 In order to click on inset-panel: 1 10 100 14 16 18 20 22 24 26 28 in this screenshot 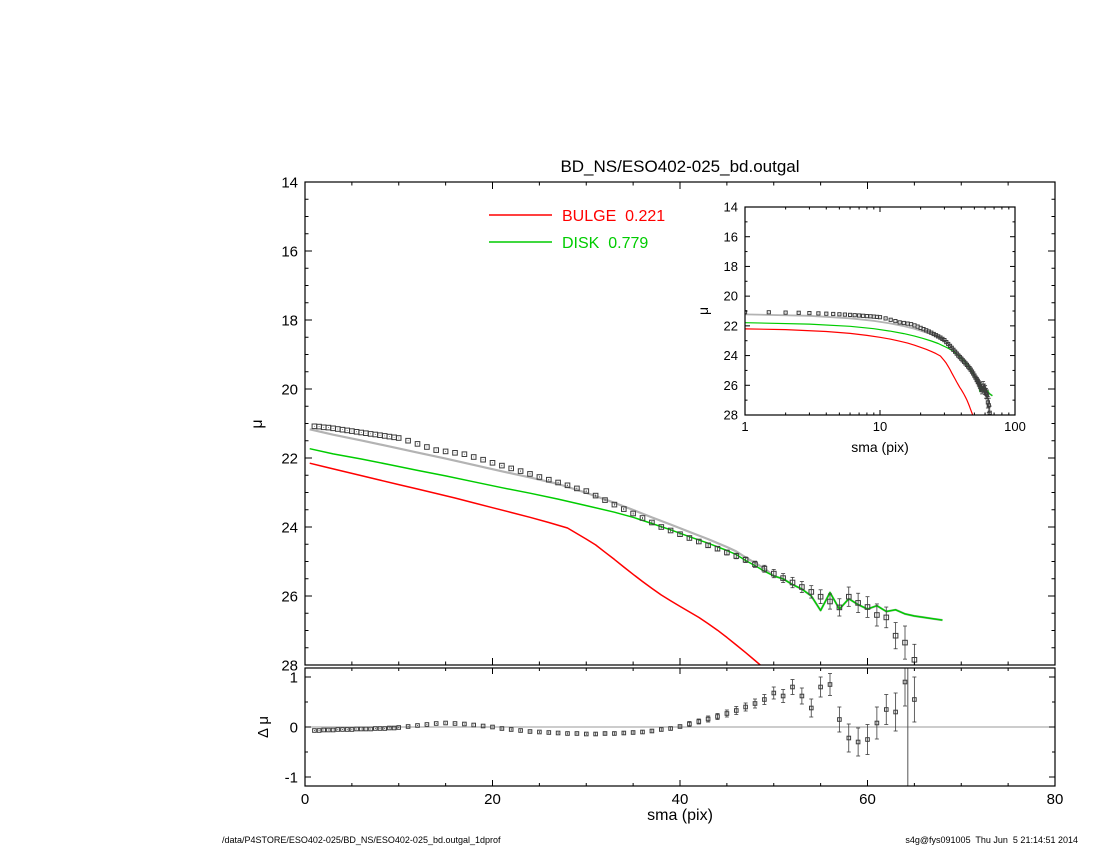, I will do `click(875, 317)`.